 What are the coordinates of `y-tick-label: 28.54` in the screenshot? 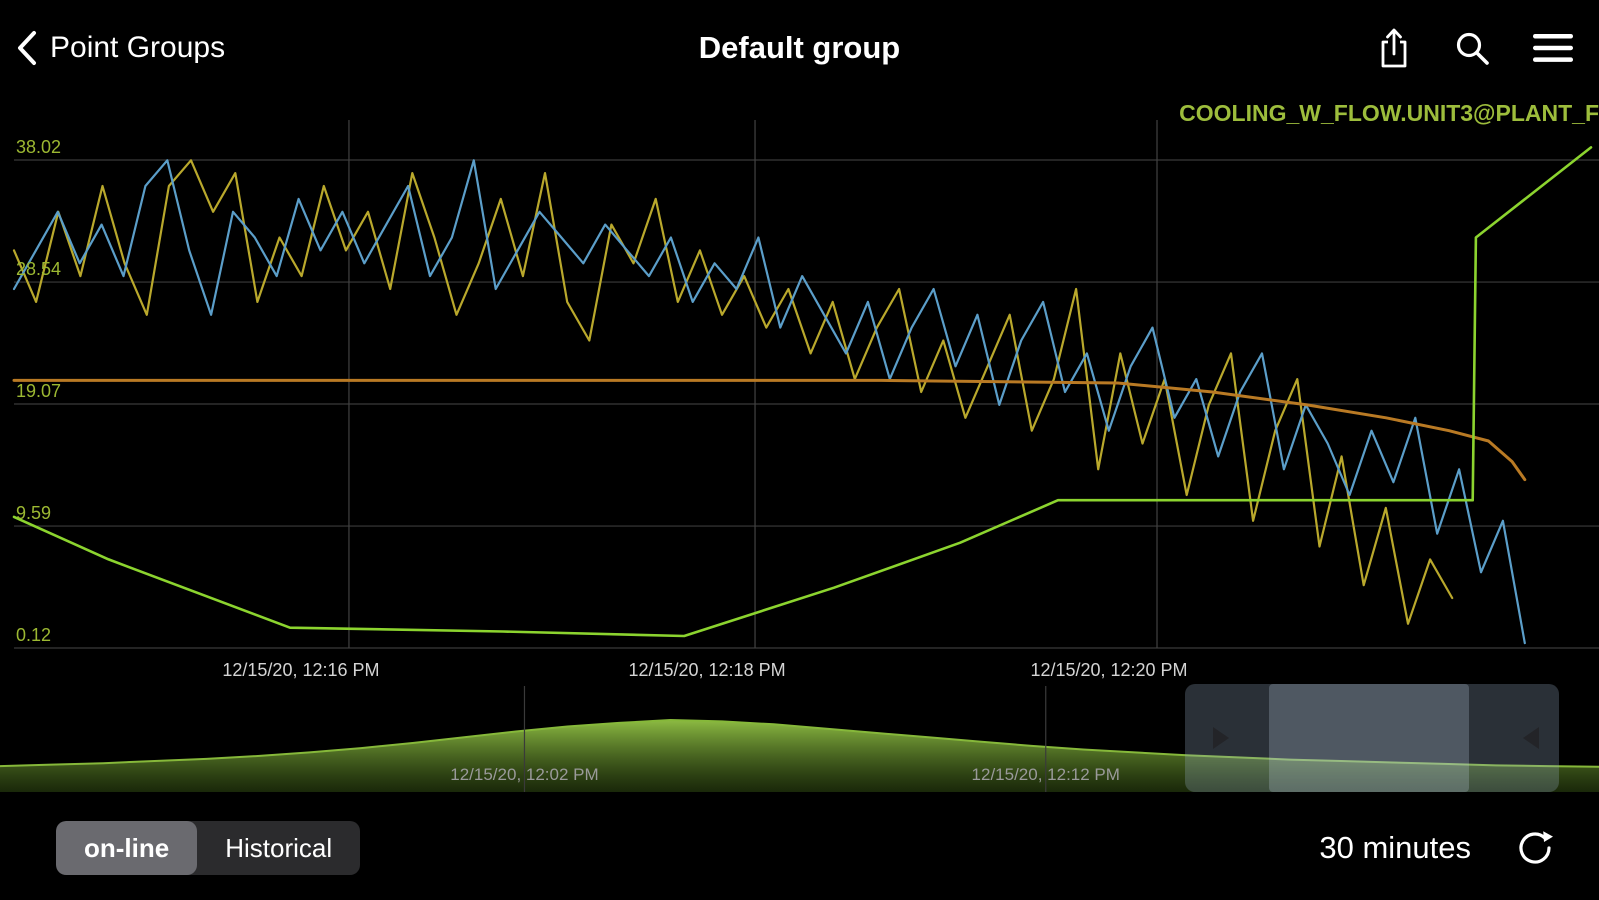 It's located at (38, 269).